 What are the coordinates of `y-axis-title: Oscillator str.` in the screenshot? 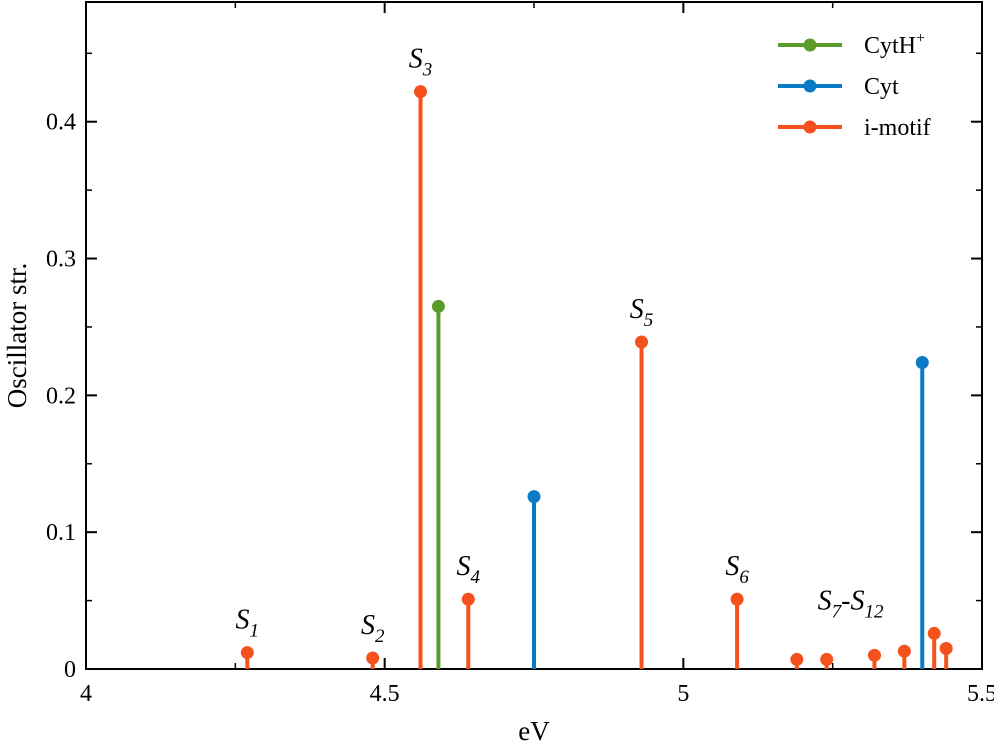 It's located at (17, 335).